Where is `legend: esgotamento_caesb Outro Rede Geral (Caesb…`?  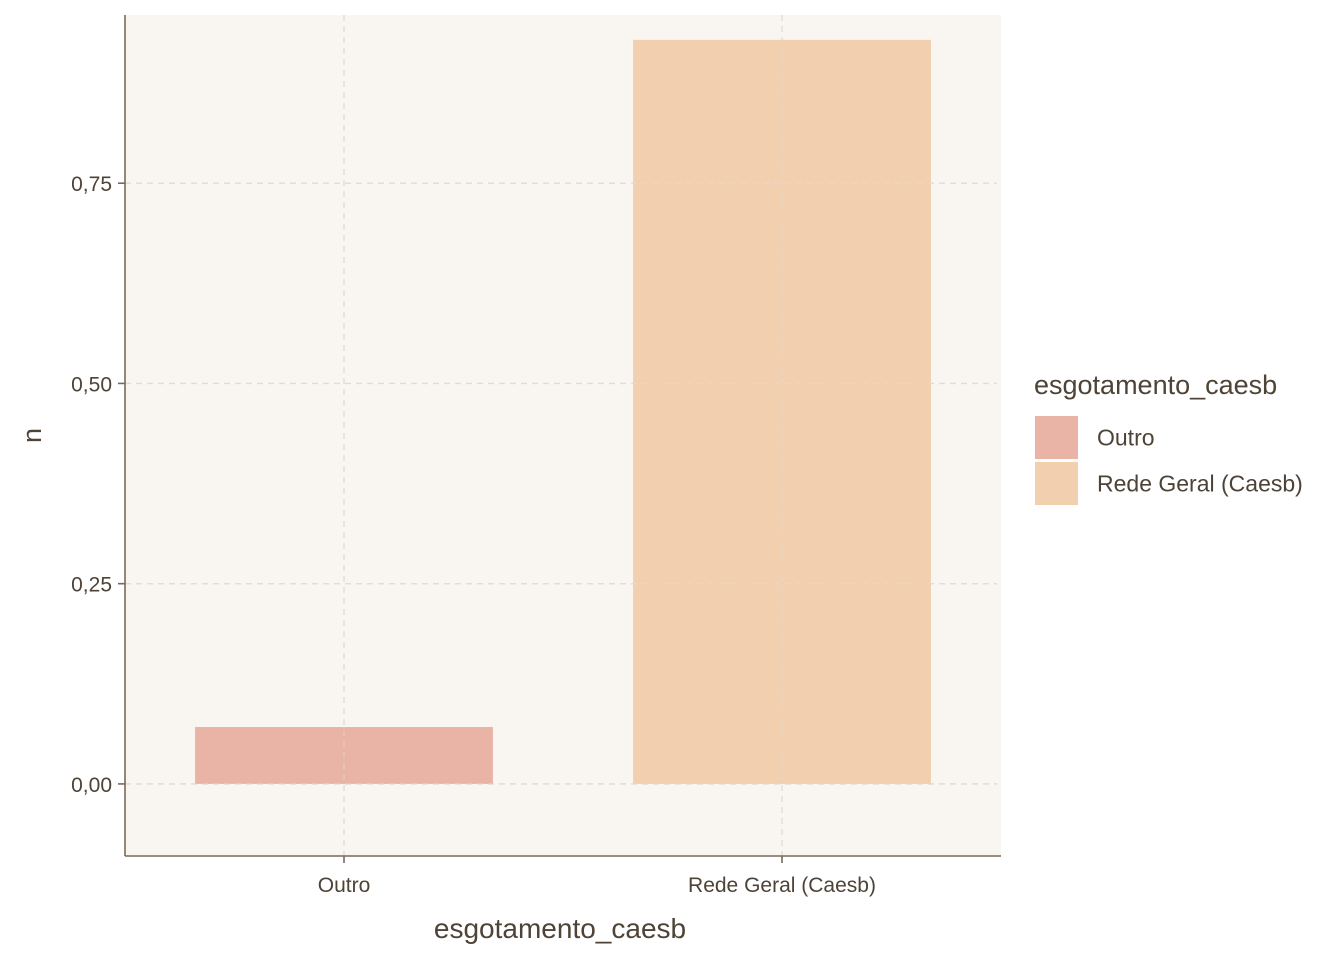
legend: esgotamento_caesb Outro Rede Geral (Caesb… is located at coordinates (1168, 437).